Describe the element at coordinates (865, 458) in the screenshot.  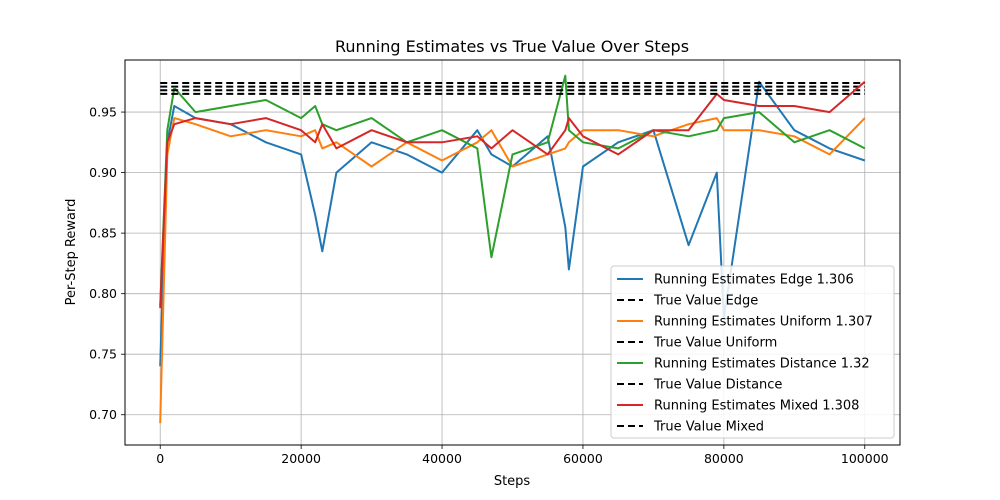
I see `x-tick-label: 100000` at that location.